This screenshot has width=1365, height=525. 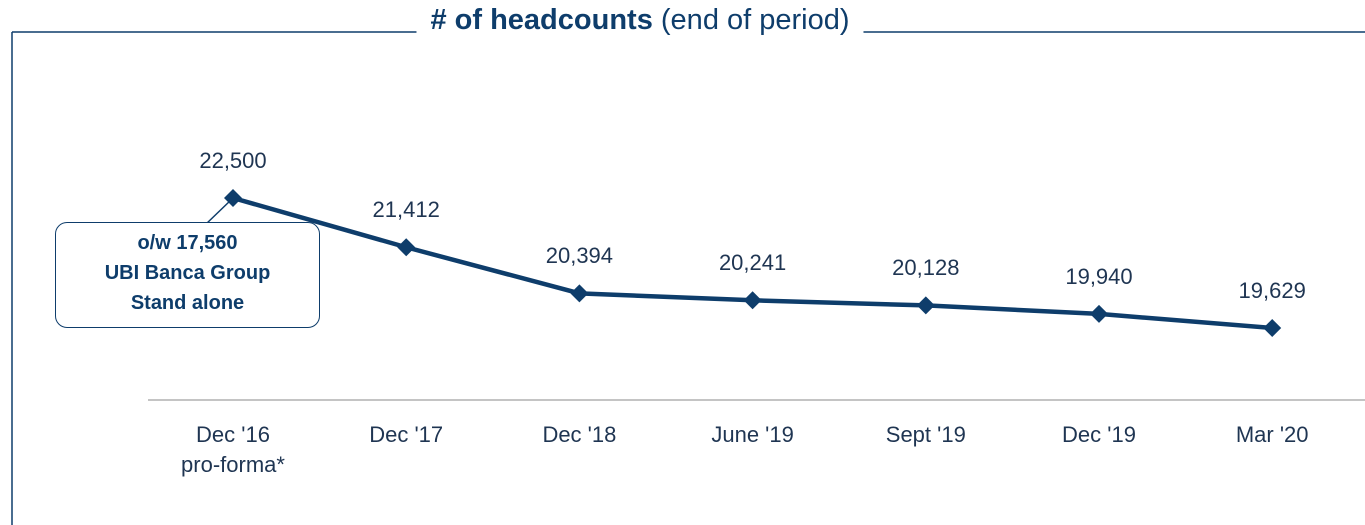 I want to click on subtitle: (end of period), so click(x=755, y=20).